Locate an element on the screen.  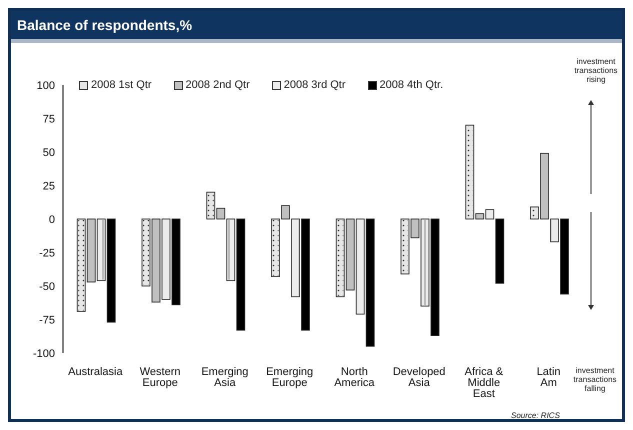
x-tick-label: Developed Asia is located at coordinates (419, 377).